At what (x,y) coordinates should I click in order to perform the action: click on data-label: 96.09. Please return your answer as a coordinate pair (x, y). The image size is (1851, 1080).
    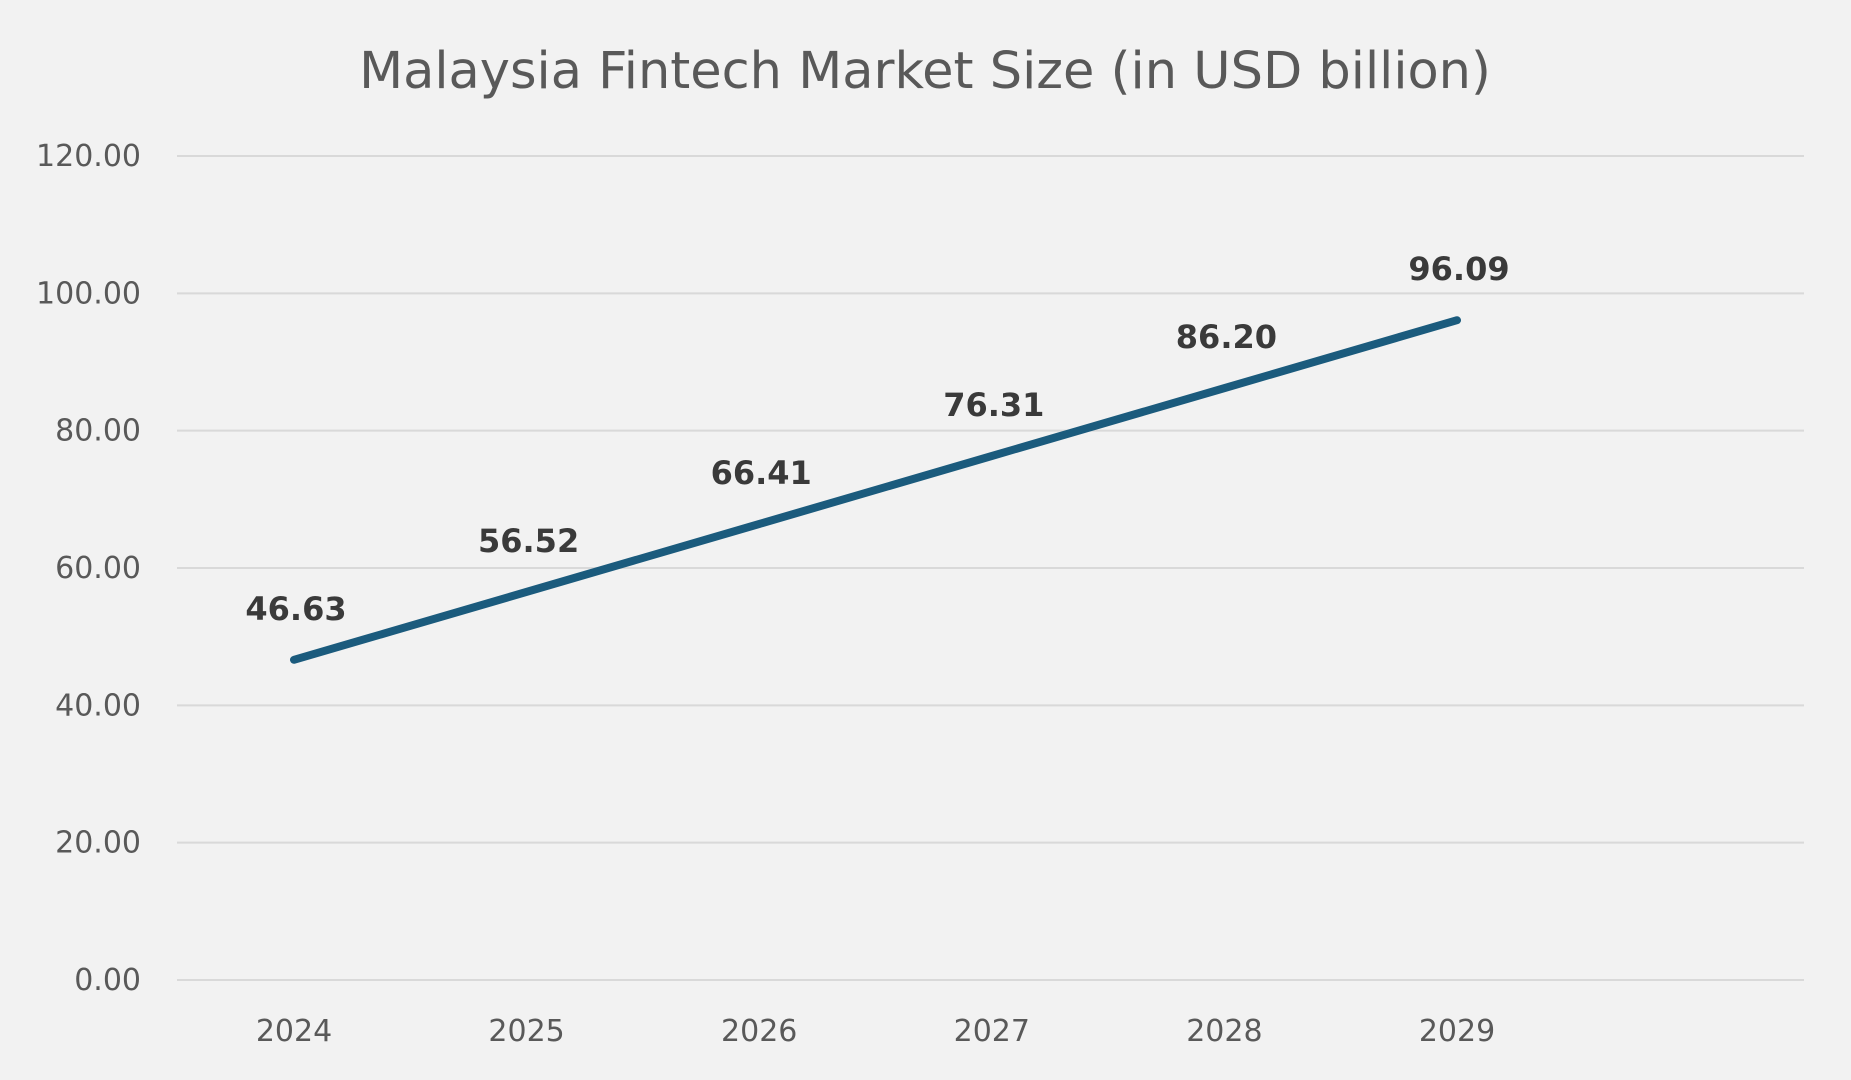
    Looking at the image, I should click on (1458, 269).